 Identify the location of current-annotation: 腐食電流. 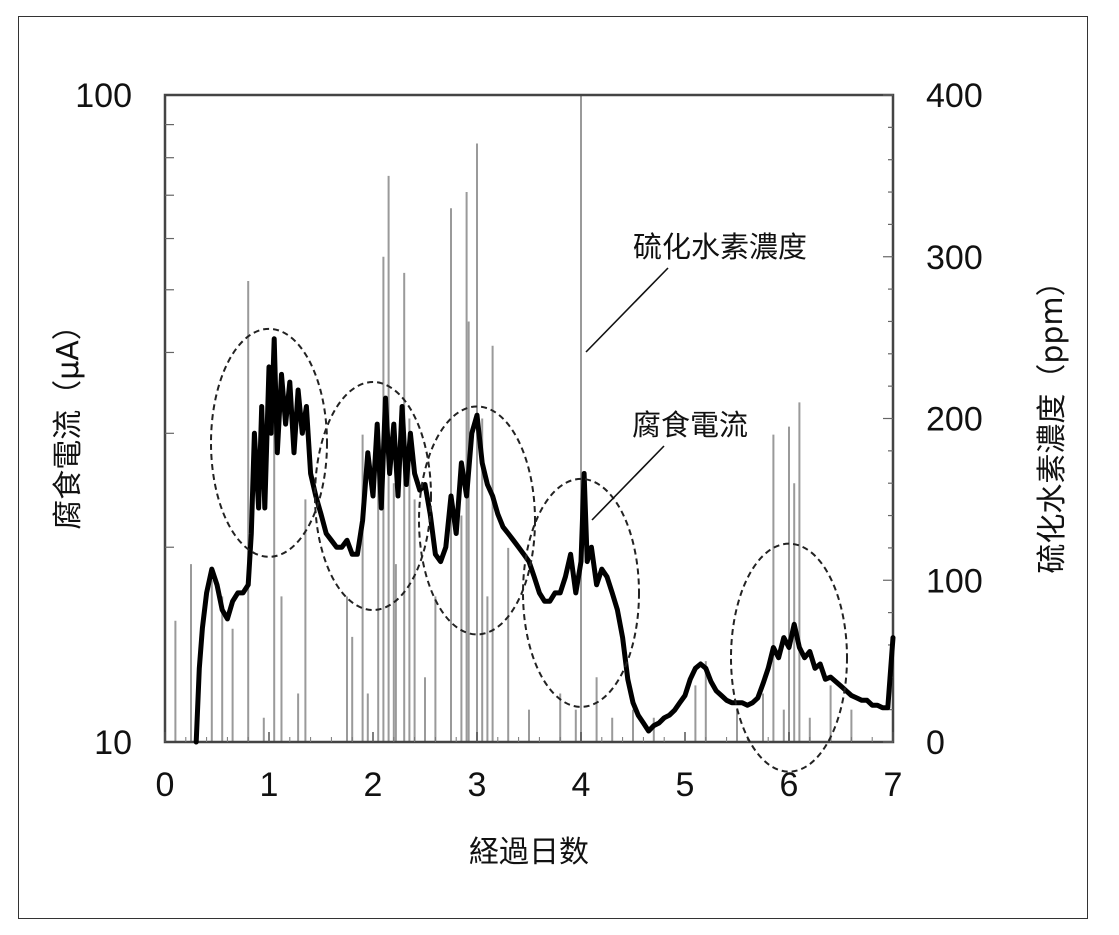
(690, 425).